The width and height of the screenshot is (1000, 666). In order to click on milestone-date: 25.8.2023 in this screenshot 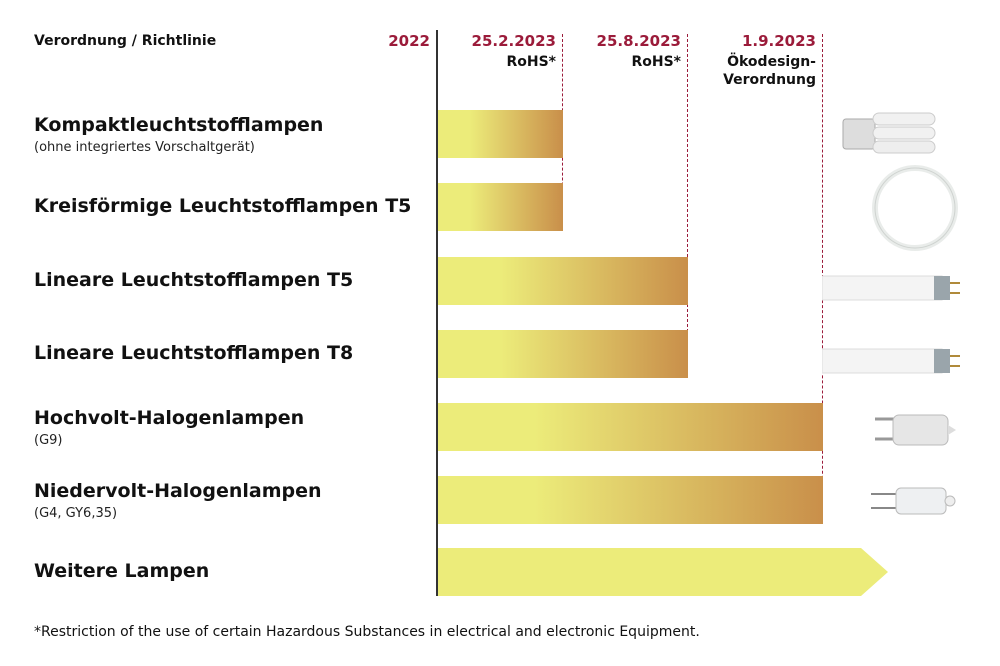, I will do `click(638, 41)`.